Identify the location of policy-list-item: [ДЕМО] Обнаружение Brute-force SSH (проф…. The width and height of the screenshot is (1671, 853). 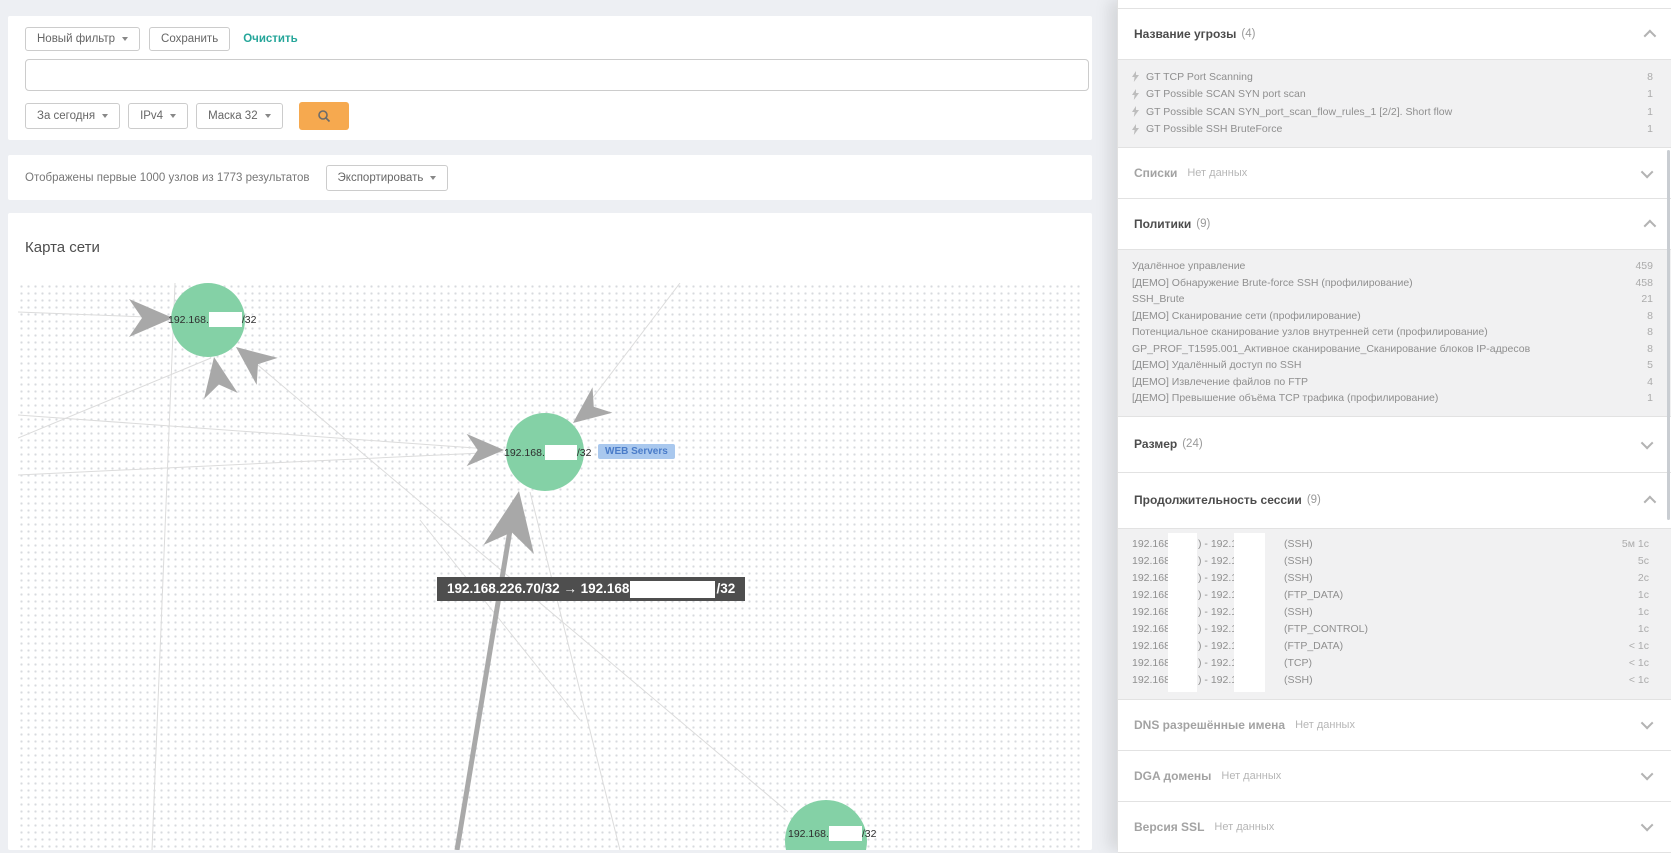
(1392, 283).